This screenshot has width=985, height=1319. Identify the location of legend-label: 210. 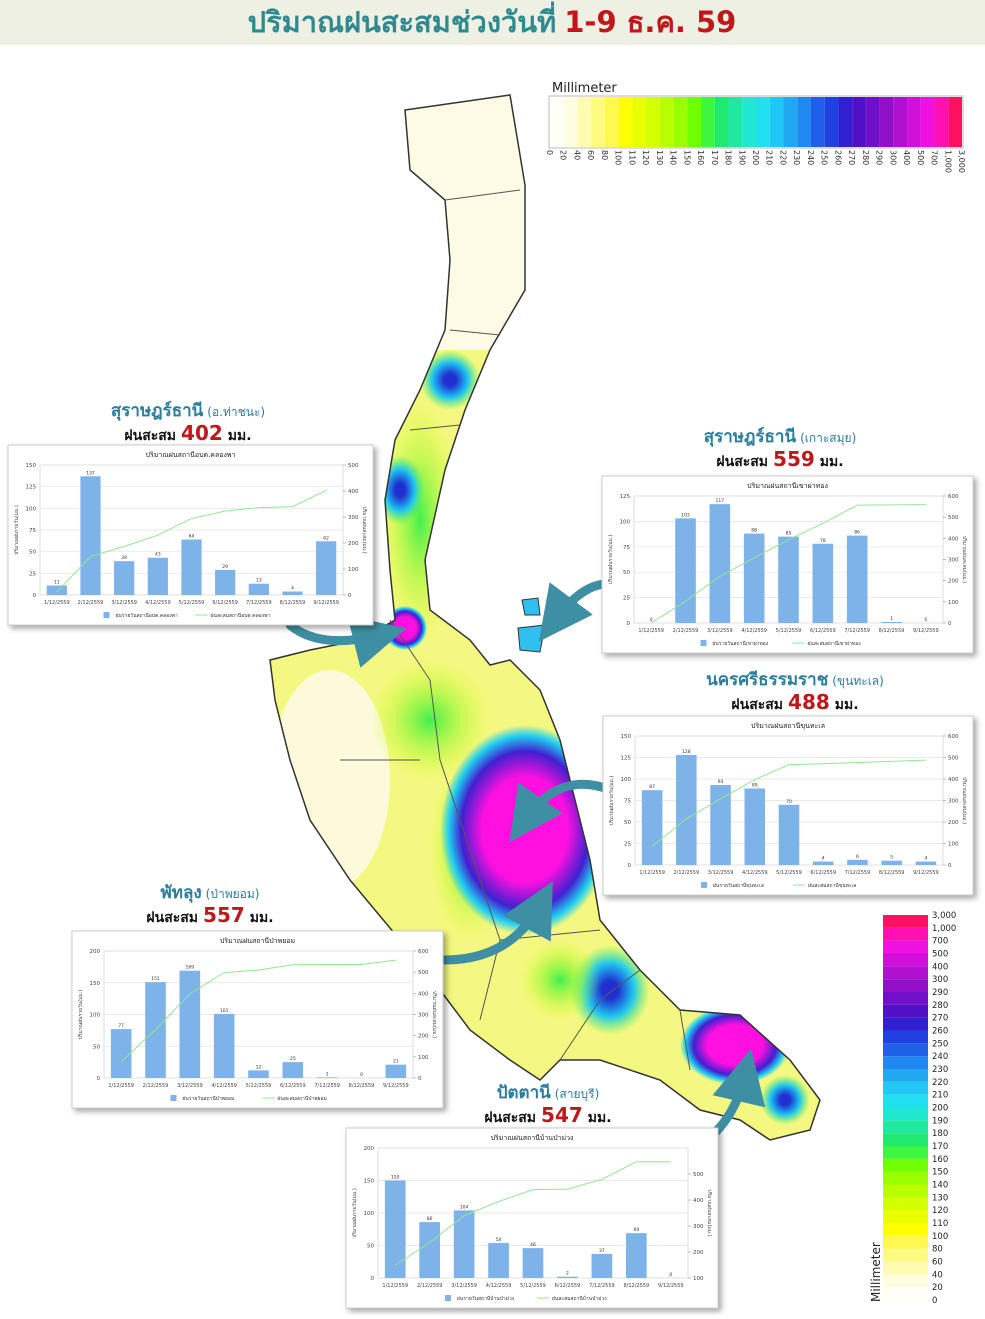
(940, 1096).